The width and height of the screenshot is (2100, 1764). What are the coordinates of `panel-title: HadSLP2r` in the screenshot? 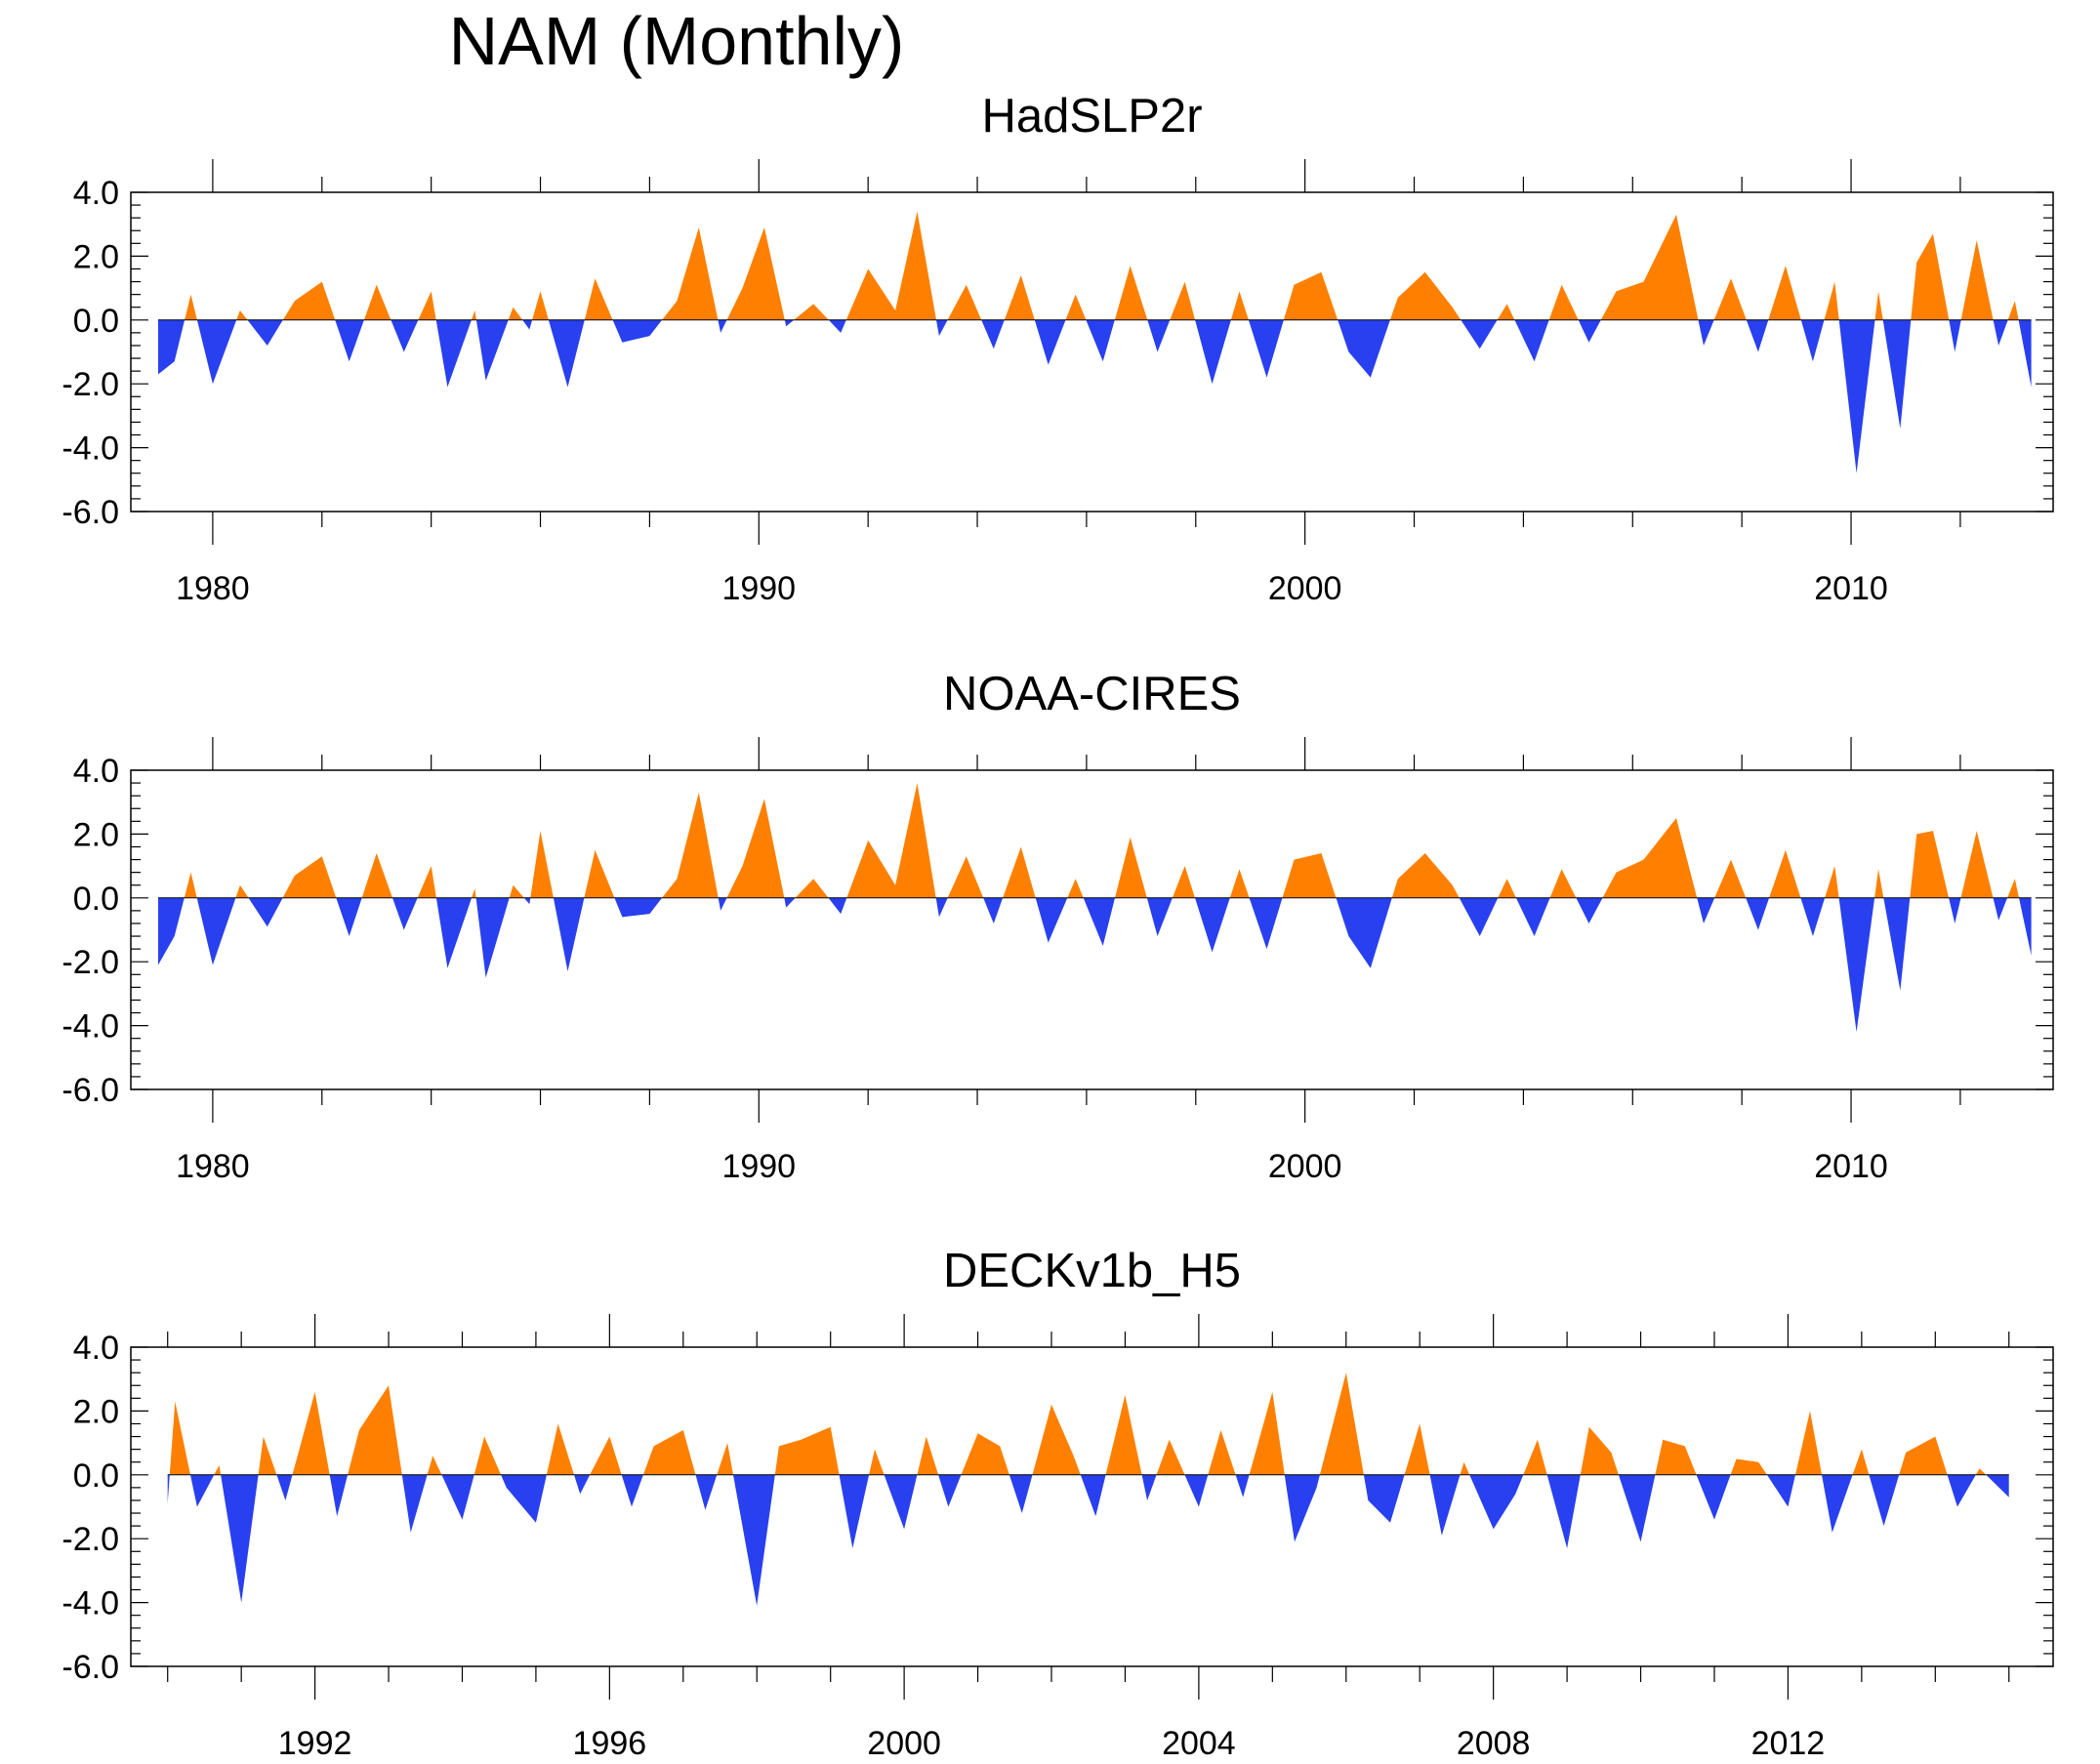 It's located at (1091, 117).